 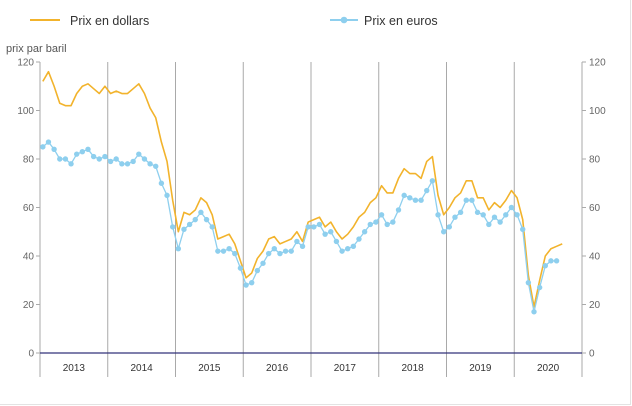 I want to click on y-tick-label-right: 20, so click(x=595, y=305).